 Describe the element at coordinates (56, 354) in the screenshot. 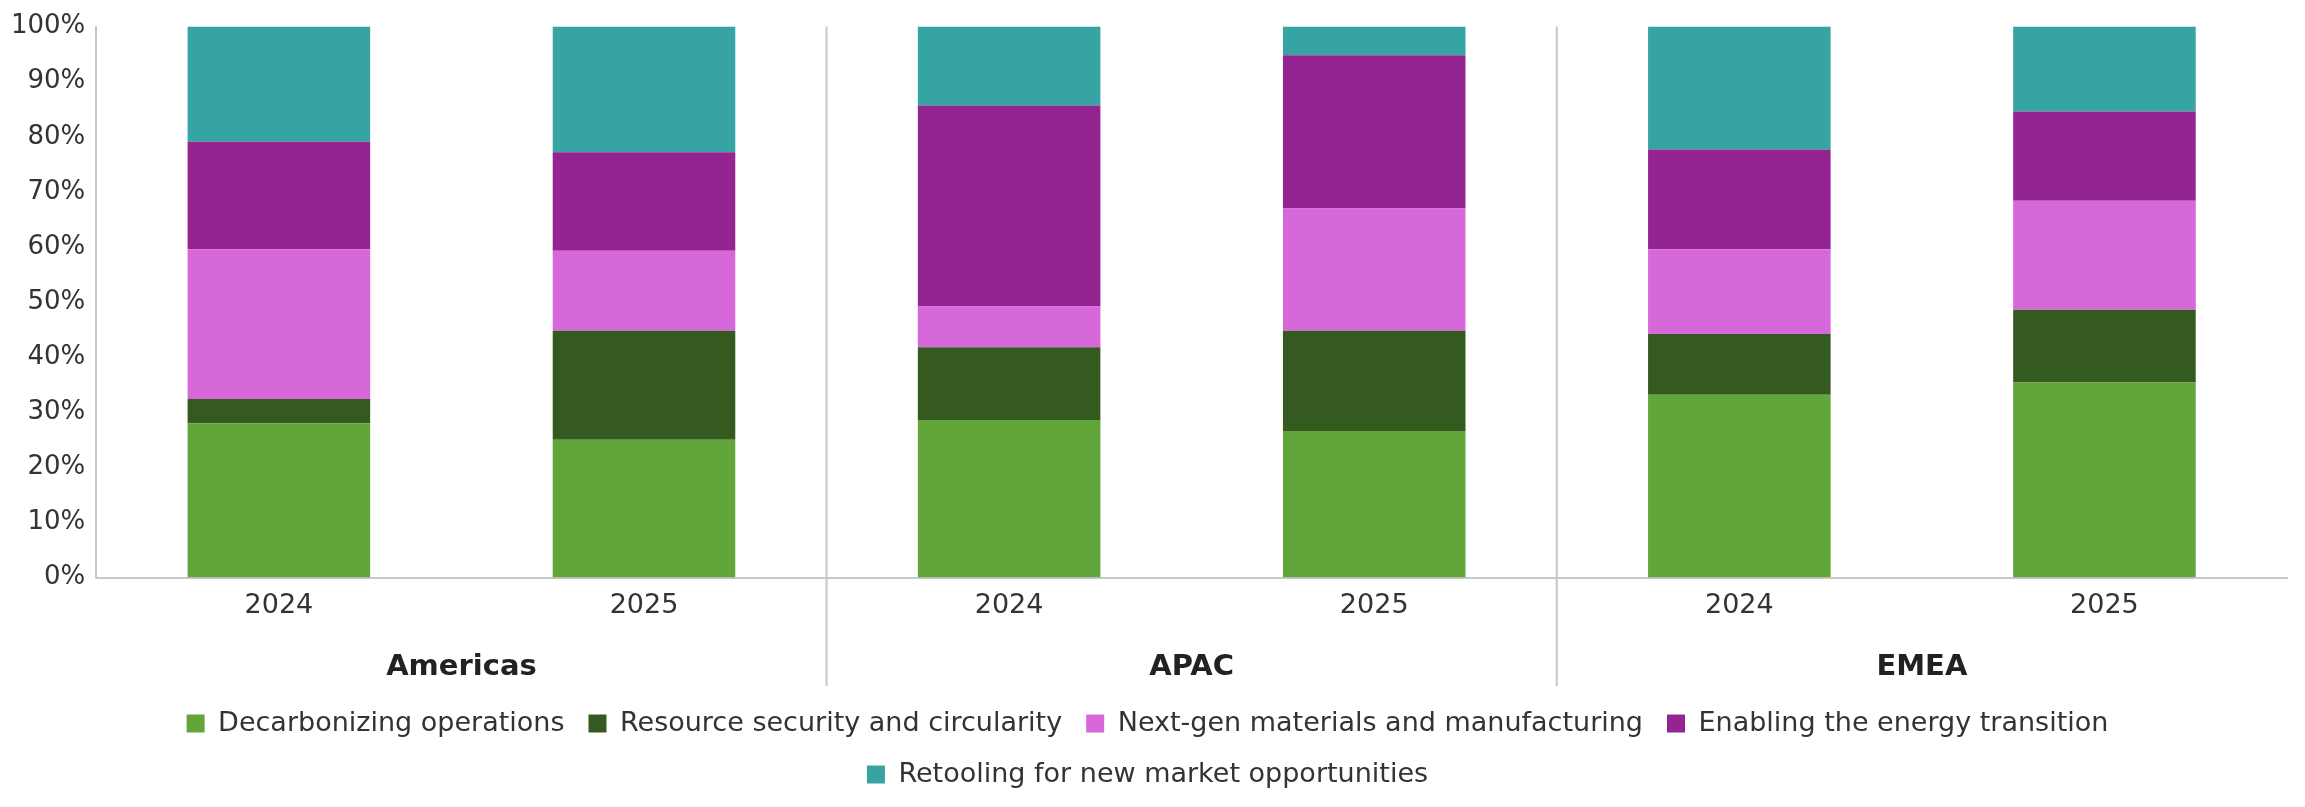

I see `y-tick-label: 40%` at that location.